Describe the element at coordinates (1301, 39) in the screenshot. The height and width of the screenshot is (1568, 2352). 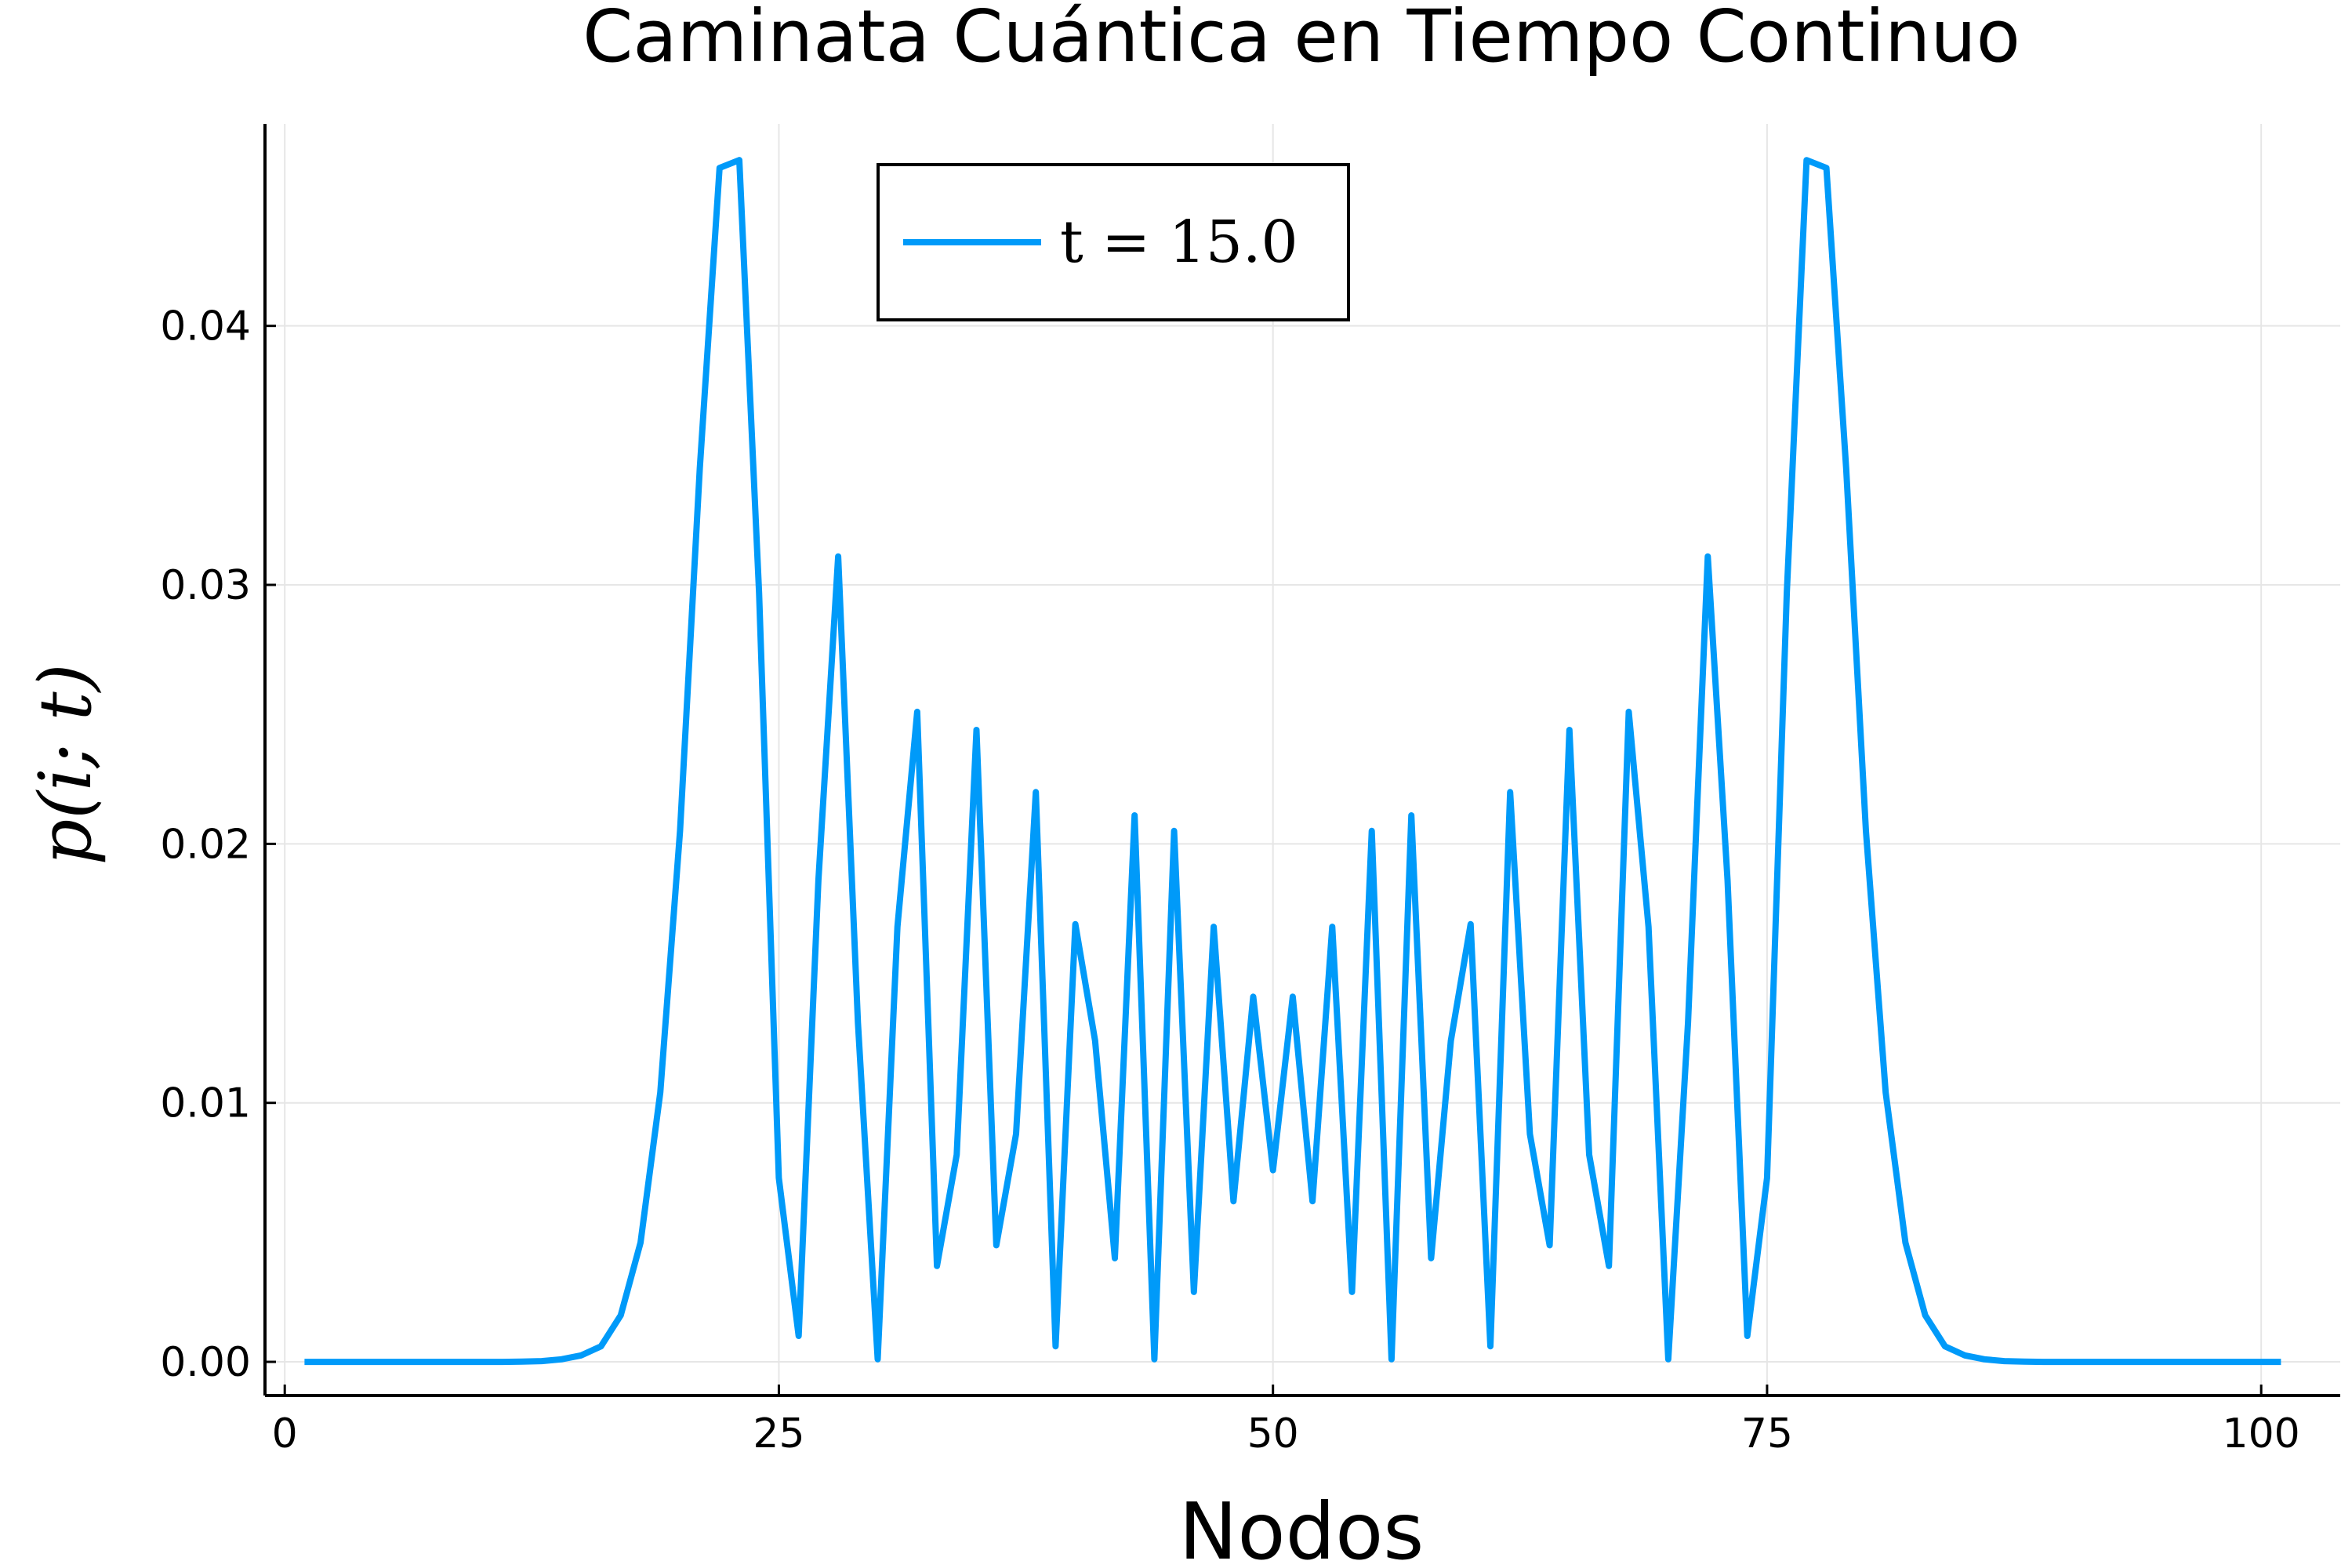
I see `chart-title: Caminata Cuántica en Tiempo Continuo` at that location.